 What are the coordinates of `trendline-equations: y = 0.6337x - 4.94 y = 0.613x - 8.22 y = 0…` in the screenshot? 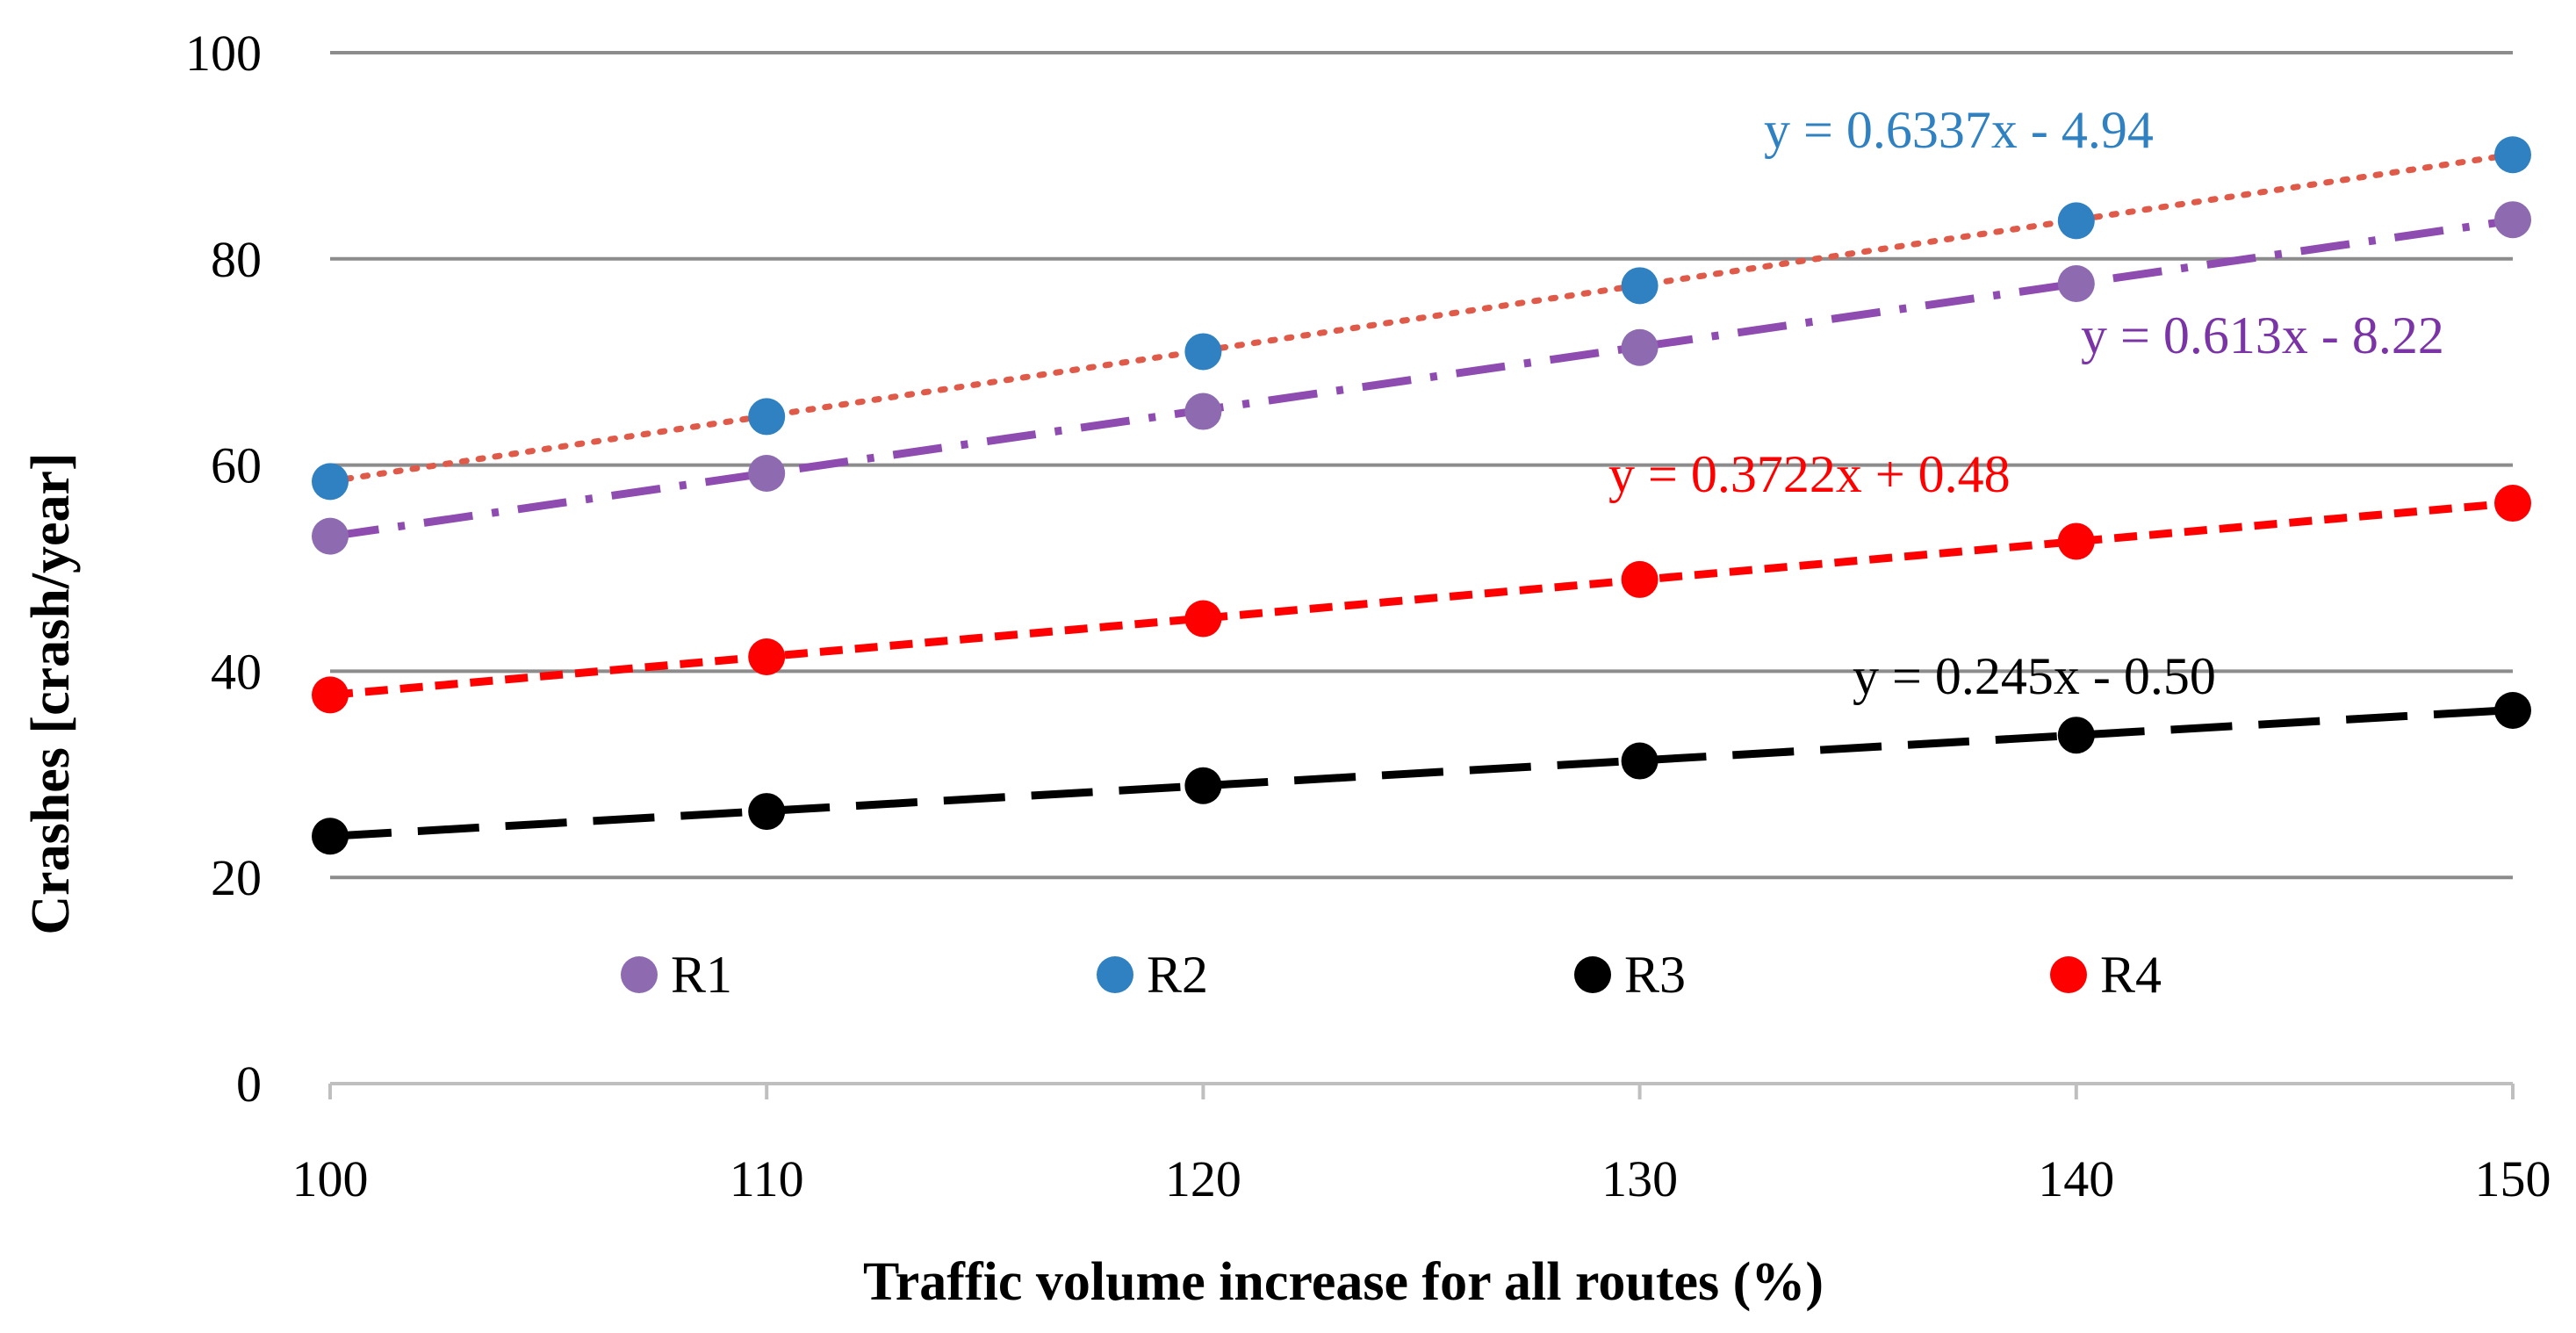 It's located at (2026, 403).